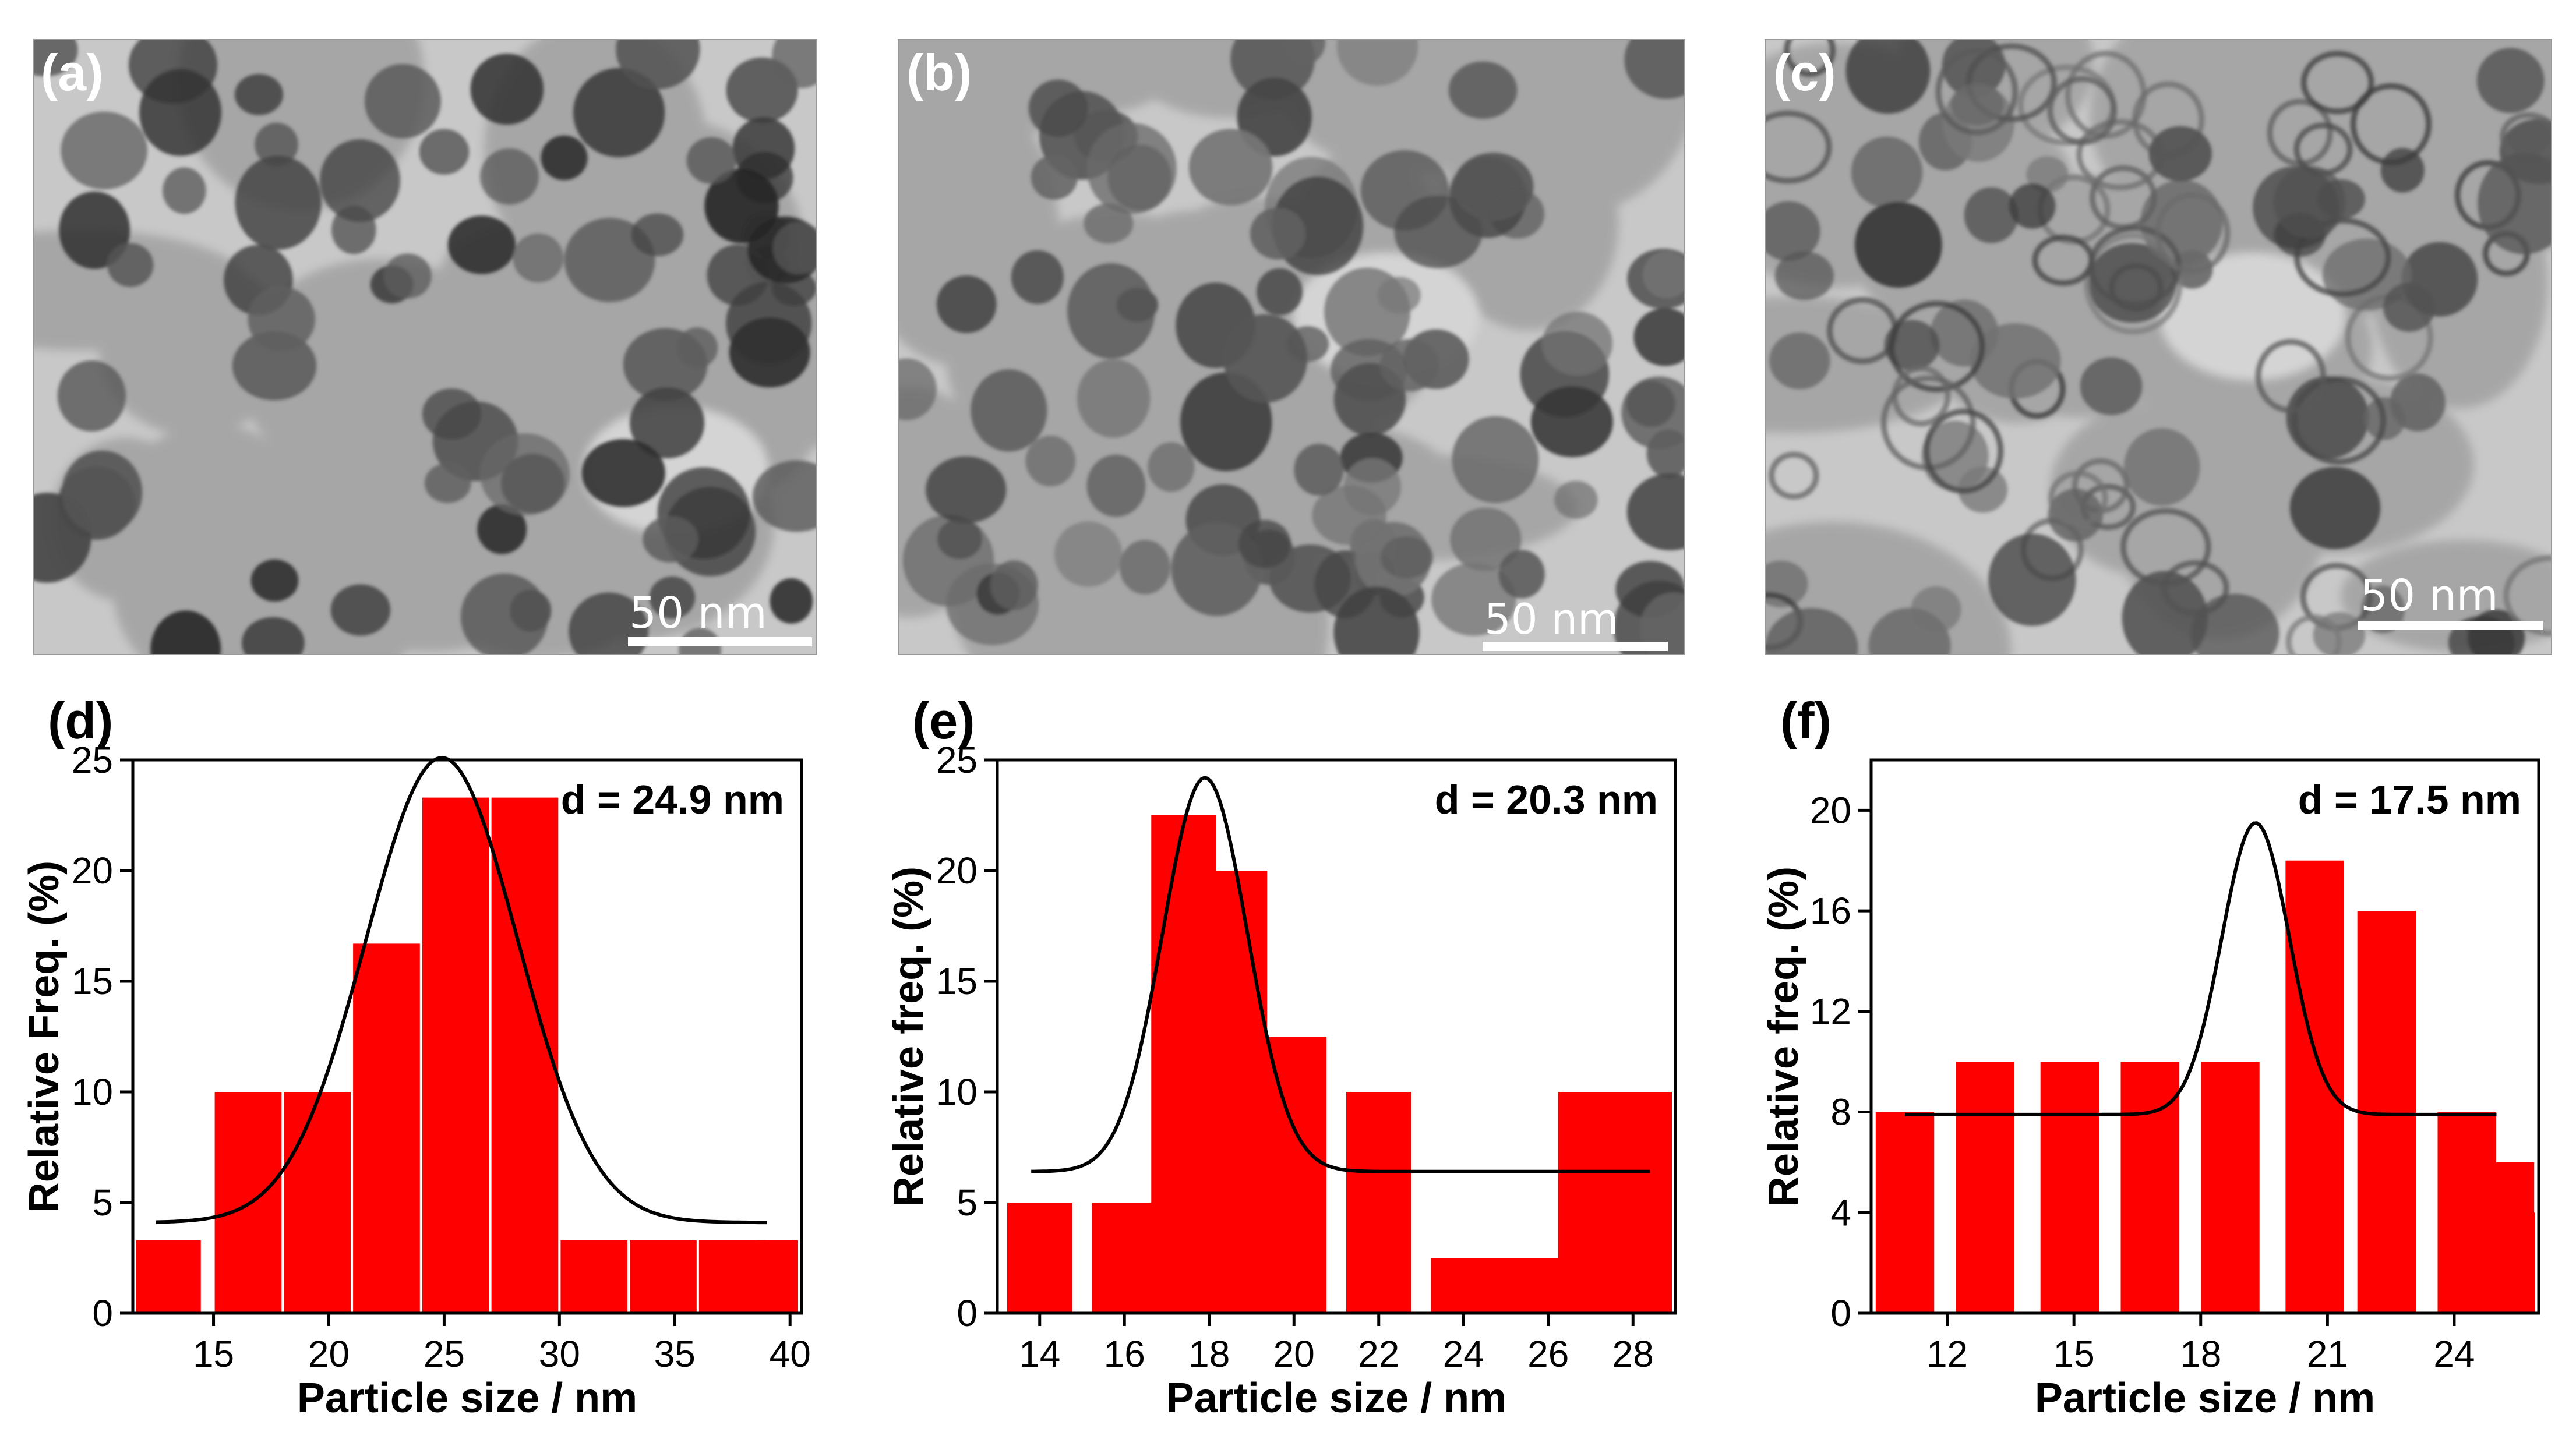 The width and height of the screenshot is (2576, 1432). Describe the element at coordinates (445, 1354) in the screenshot. I see `x-tick-label: 25` at that location.